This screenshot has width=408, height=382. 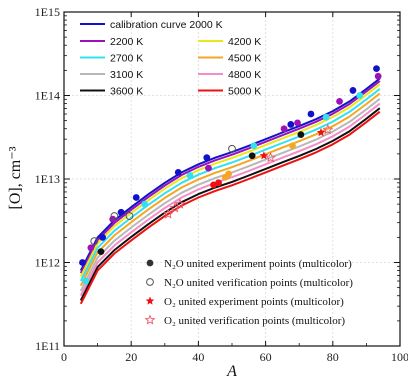 I want to click on y-tick-label: 1E14, so click(x=47, y=96).